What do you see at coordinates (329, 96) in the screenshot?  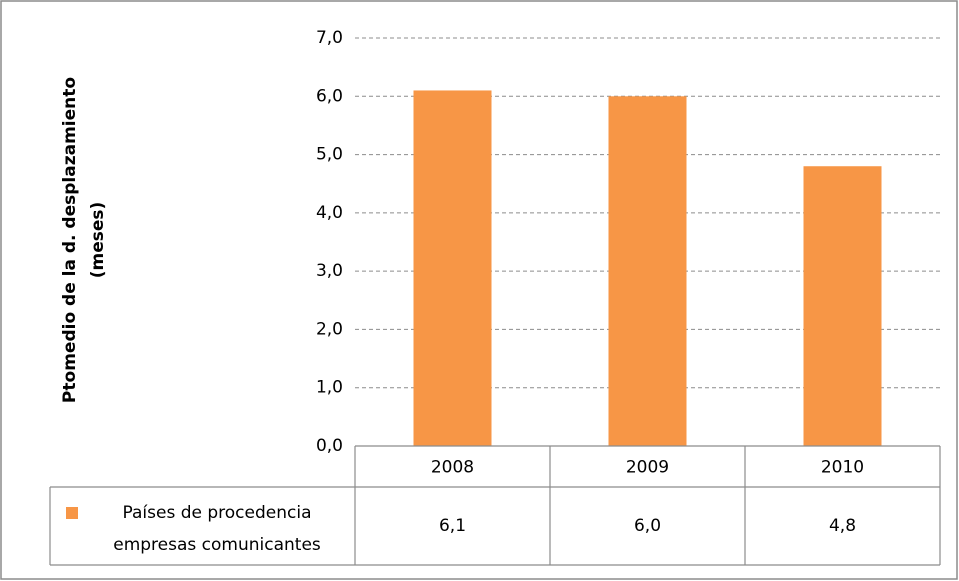 I see `y-tick-label: 6,0` at bounding box center [329, 96].